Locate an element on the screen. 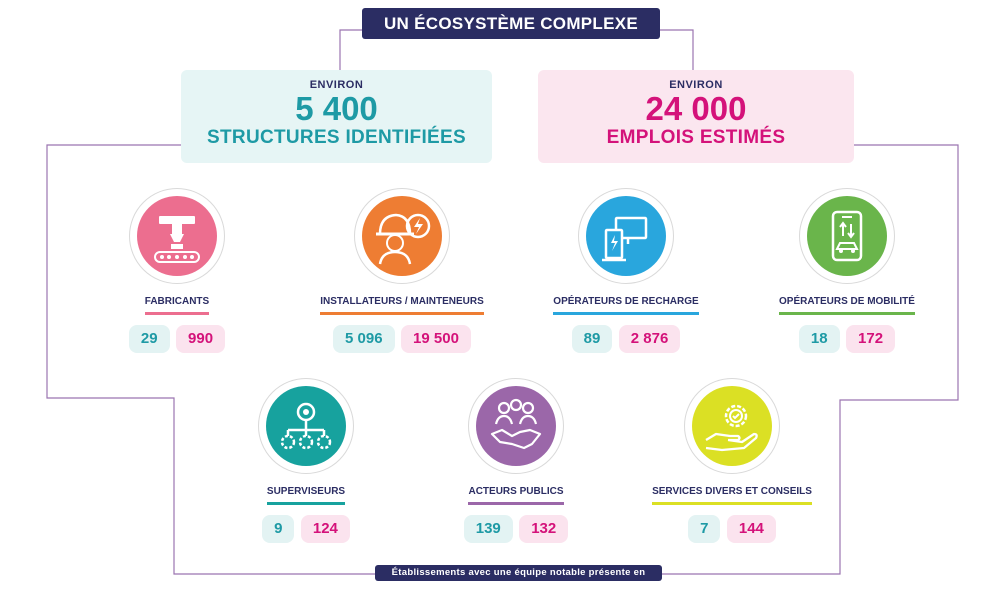 The image size is (1005, 597). emplois-caption: EMPLOIS ESTIMÉS is located at coordinates (696, 137).